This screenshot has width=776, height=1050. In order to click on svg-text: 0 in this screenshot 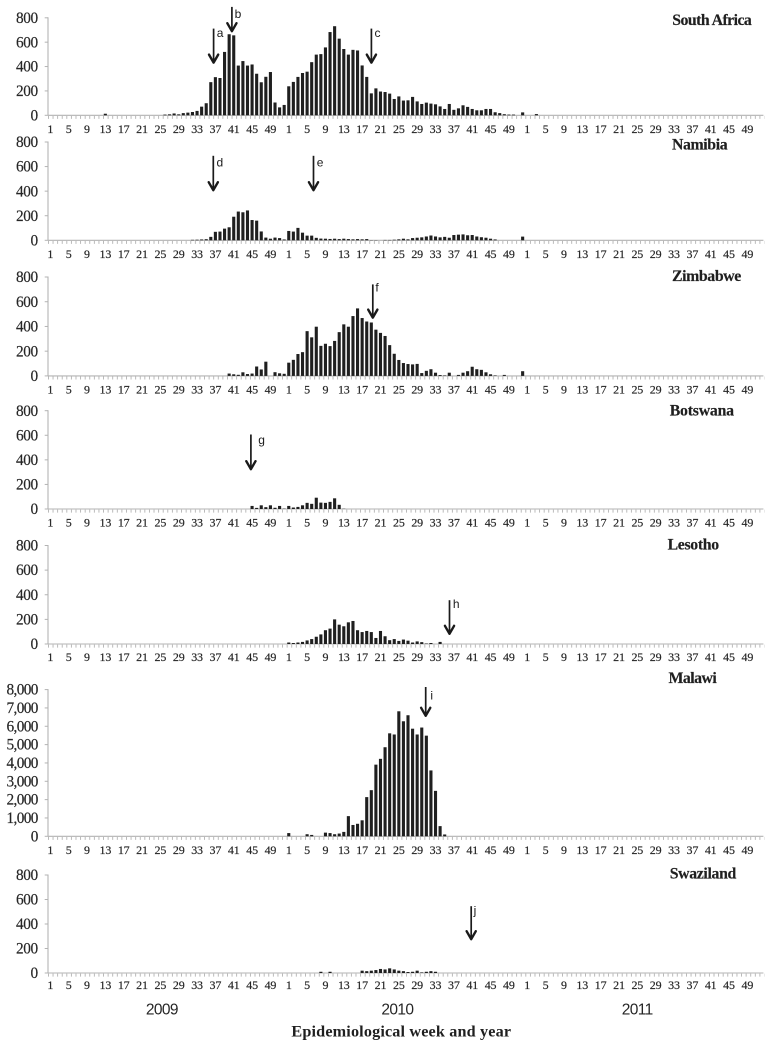, I will do `click(35, 644)`.